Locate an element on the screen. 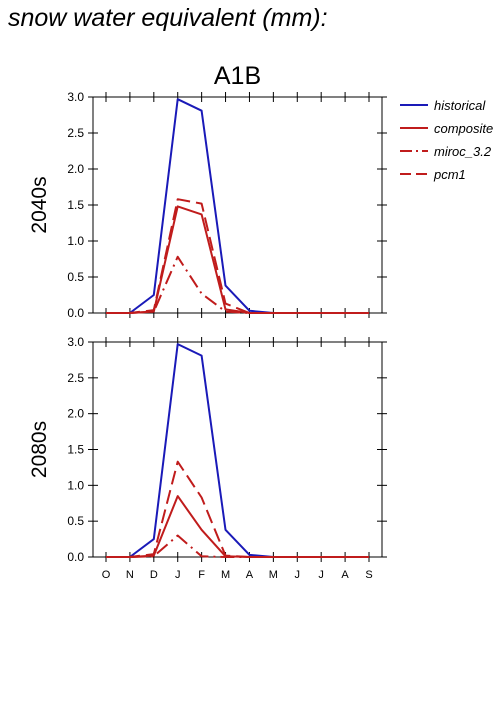 Image resolution: width=501 pixels, height=709 pixels. legend-label: historical is located at coordinates (460, 105).